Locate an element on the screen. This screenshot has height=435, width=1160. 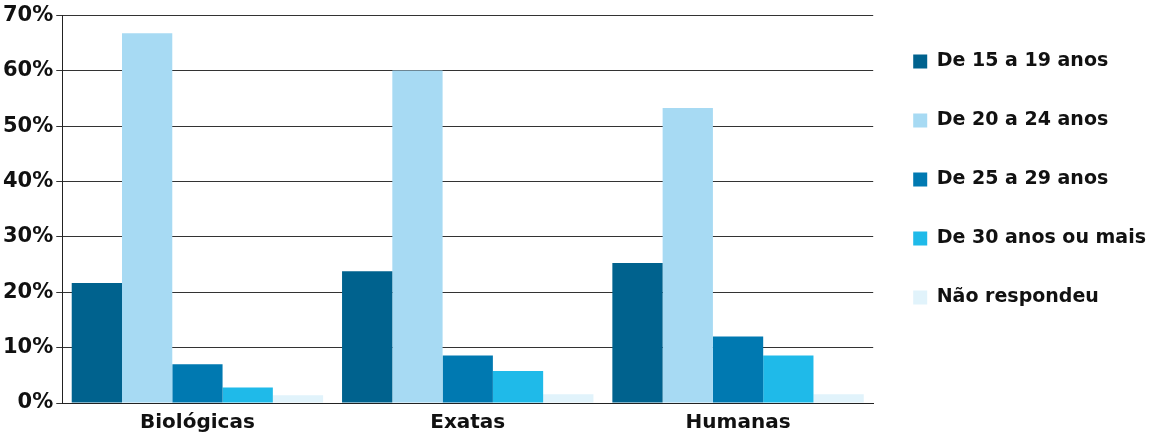
y-tick-label: 70% is located at coordinates (28, 14).